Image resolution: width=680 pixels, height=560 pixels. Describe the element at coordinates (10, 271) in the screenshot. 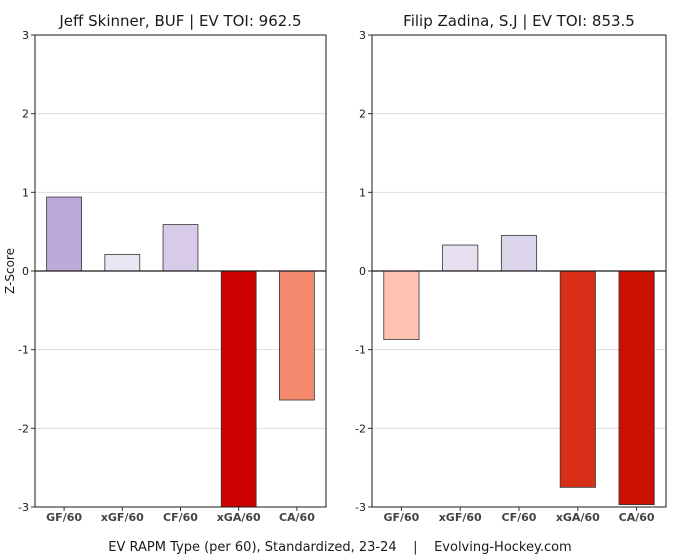

I see `y-axis-label: Z-Score` at that location.